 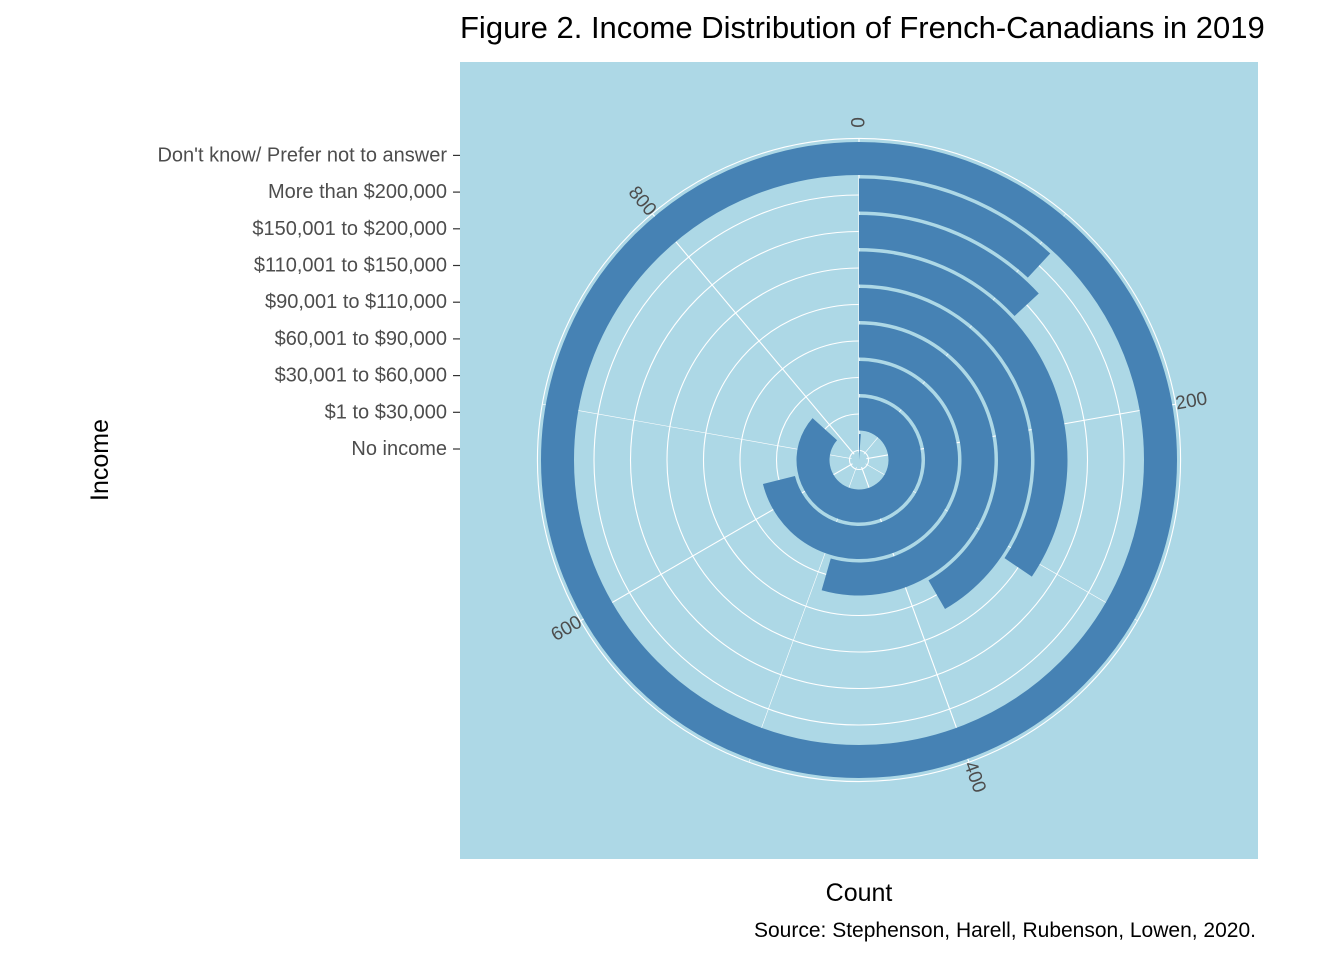 I want to click on category-label: $90,001 to $110,000, so click(x=356, y=302).